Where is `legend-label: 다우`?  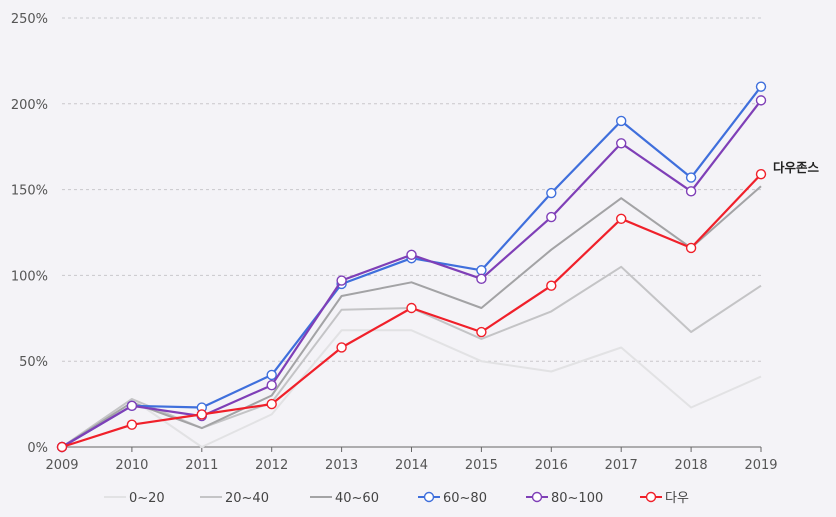 legend-label: 다우 is located at coordinates (677, 498).